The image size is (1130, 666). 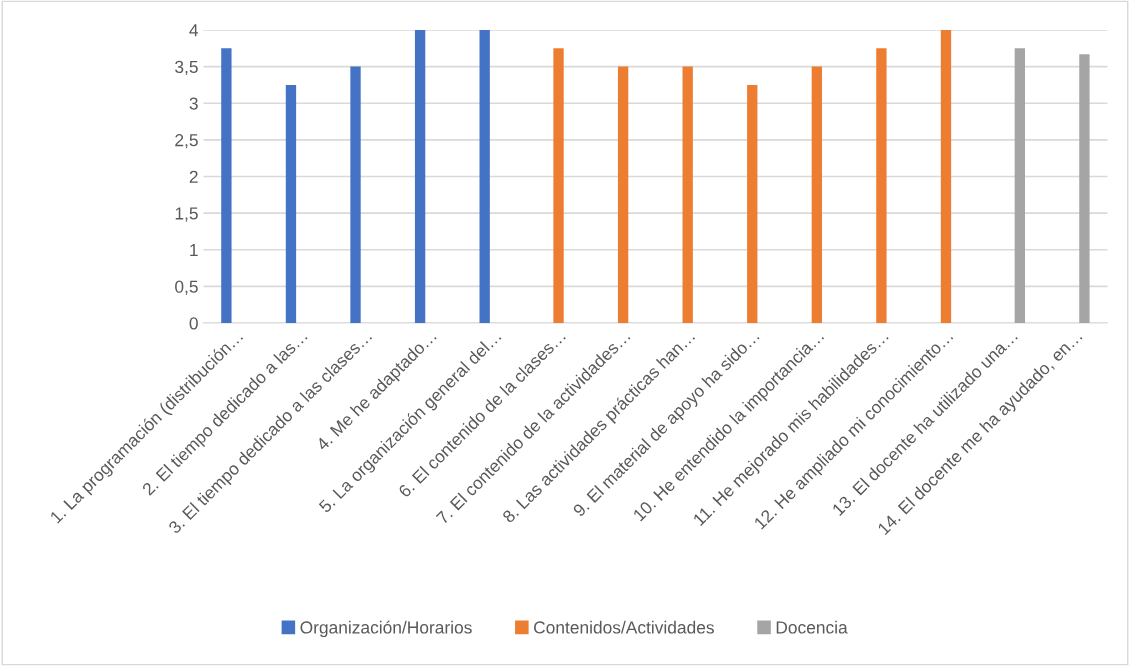 What do you see at coordinates (186, 214) in the screenshot?
I see `y-tick-label: 1,5` at bounding box center [186, 214].